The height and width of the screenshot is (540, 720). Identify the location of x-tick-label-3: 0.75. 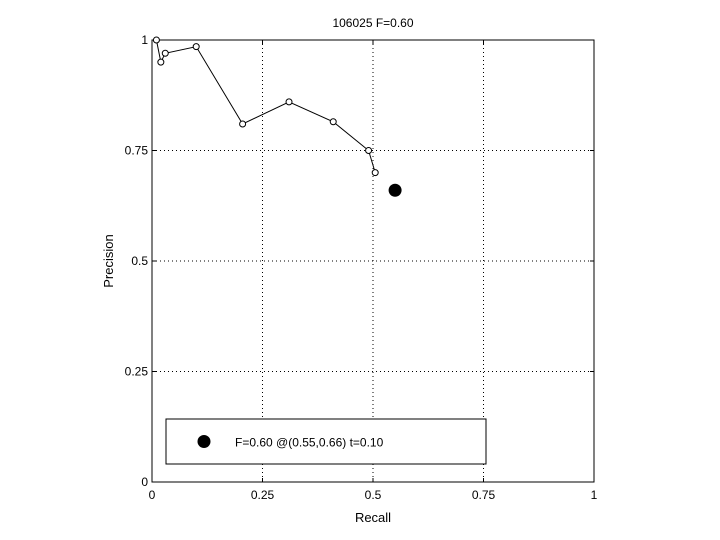
(484, 495).